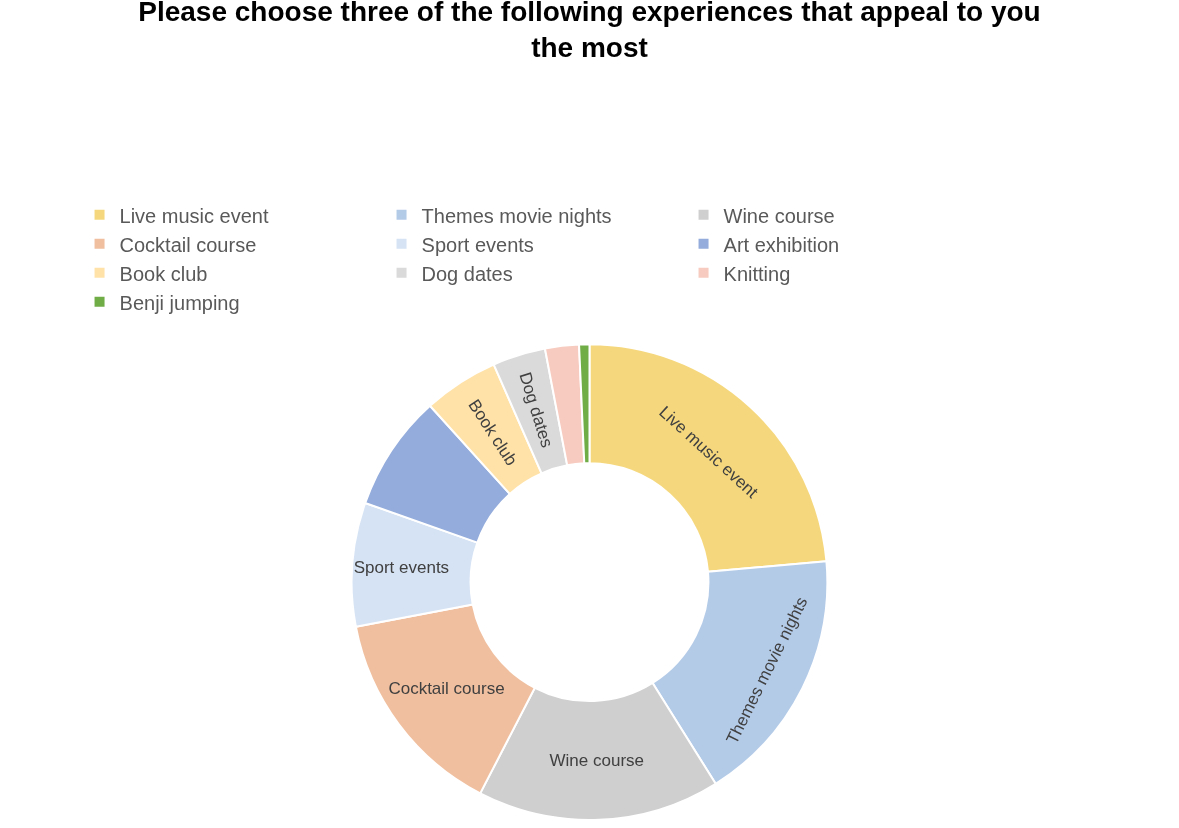 Image resolution: width=1179 pixels, height=828 pixels. I want to click on legend-label: Themes movie nights, so click(516, 215).